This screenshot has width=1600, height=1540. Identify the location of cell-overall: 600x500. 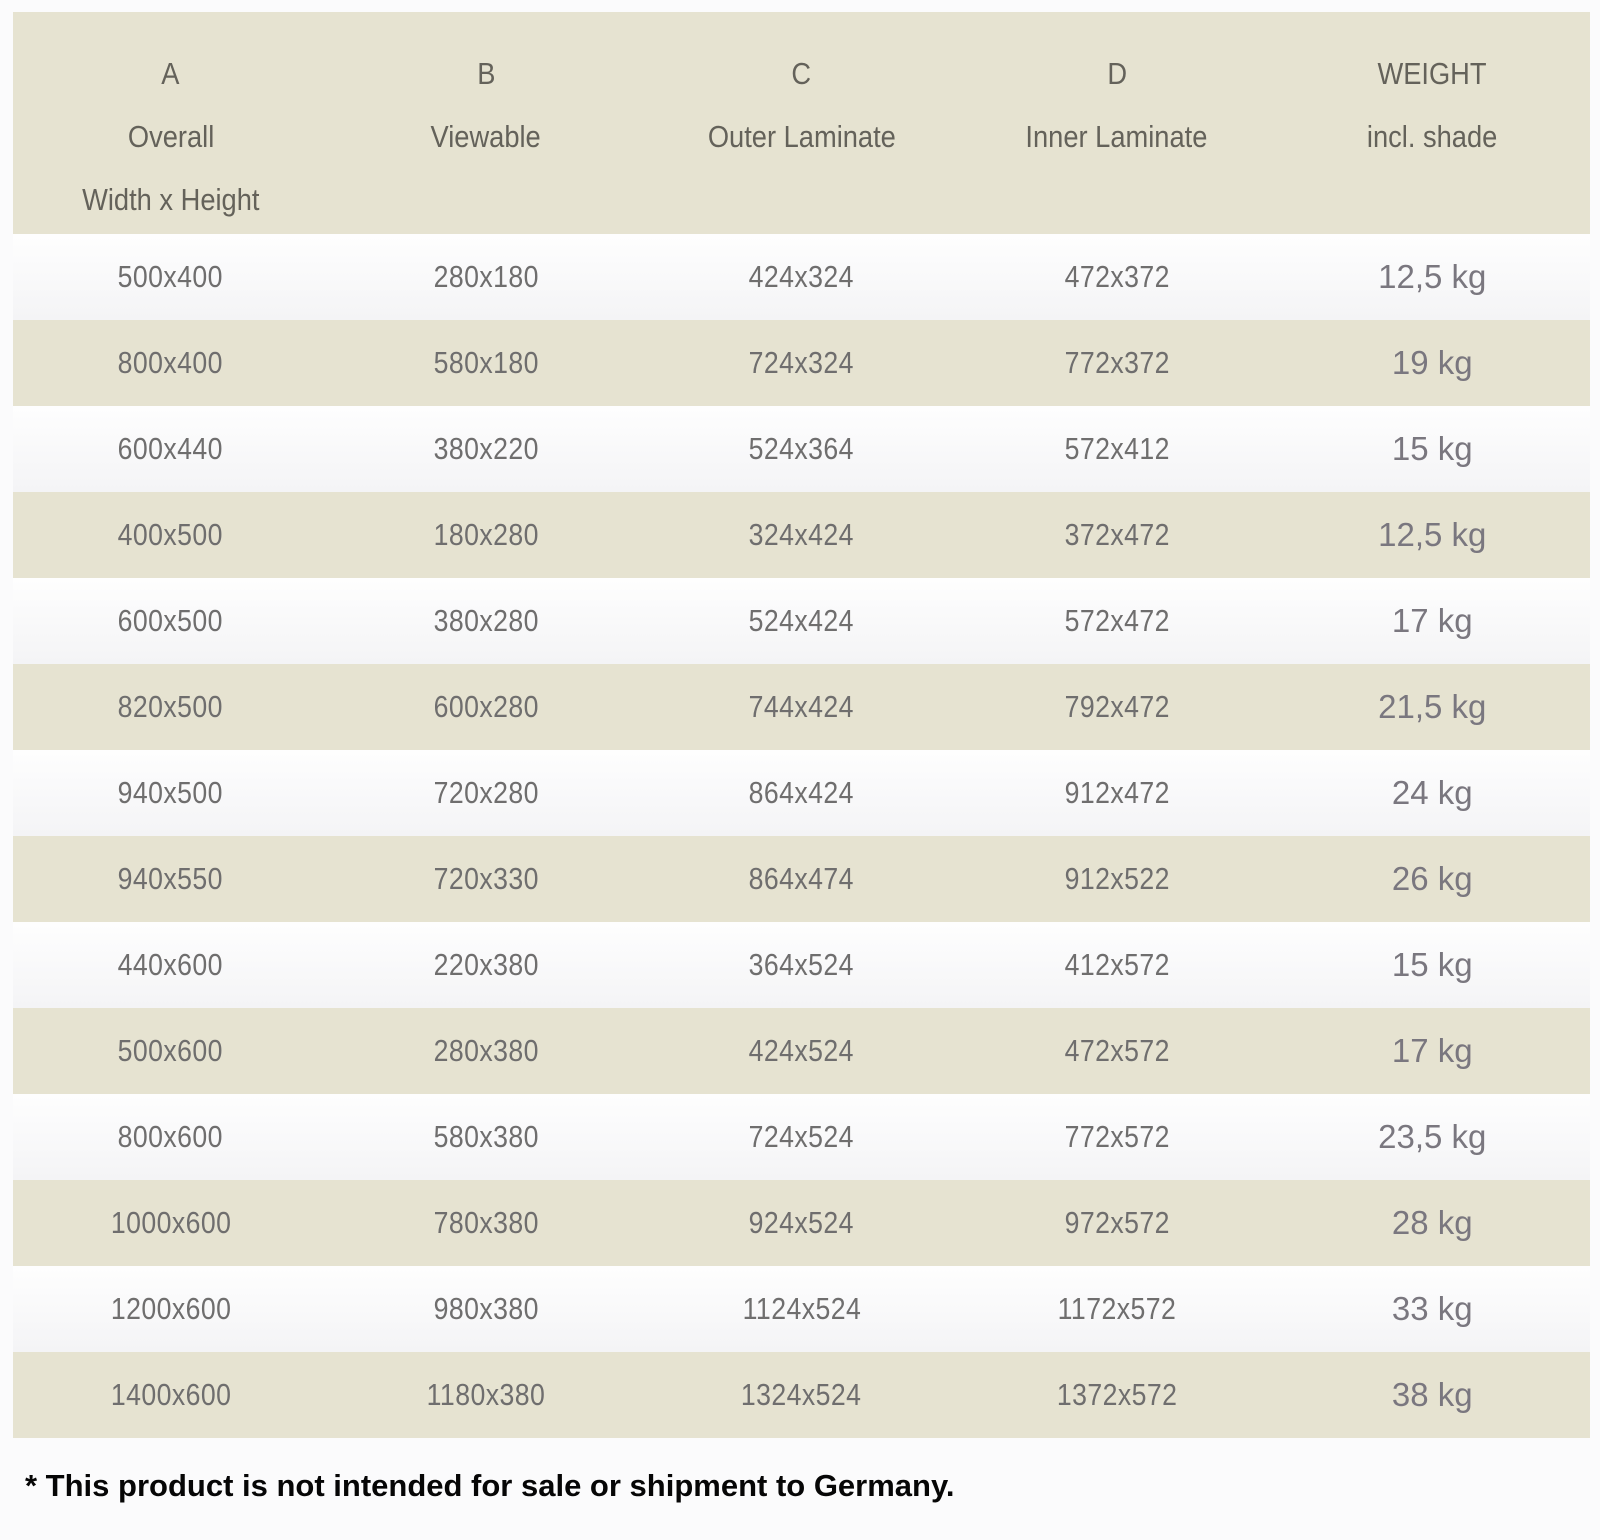
(170, 621).